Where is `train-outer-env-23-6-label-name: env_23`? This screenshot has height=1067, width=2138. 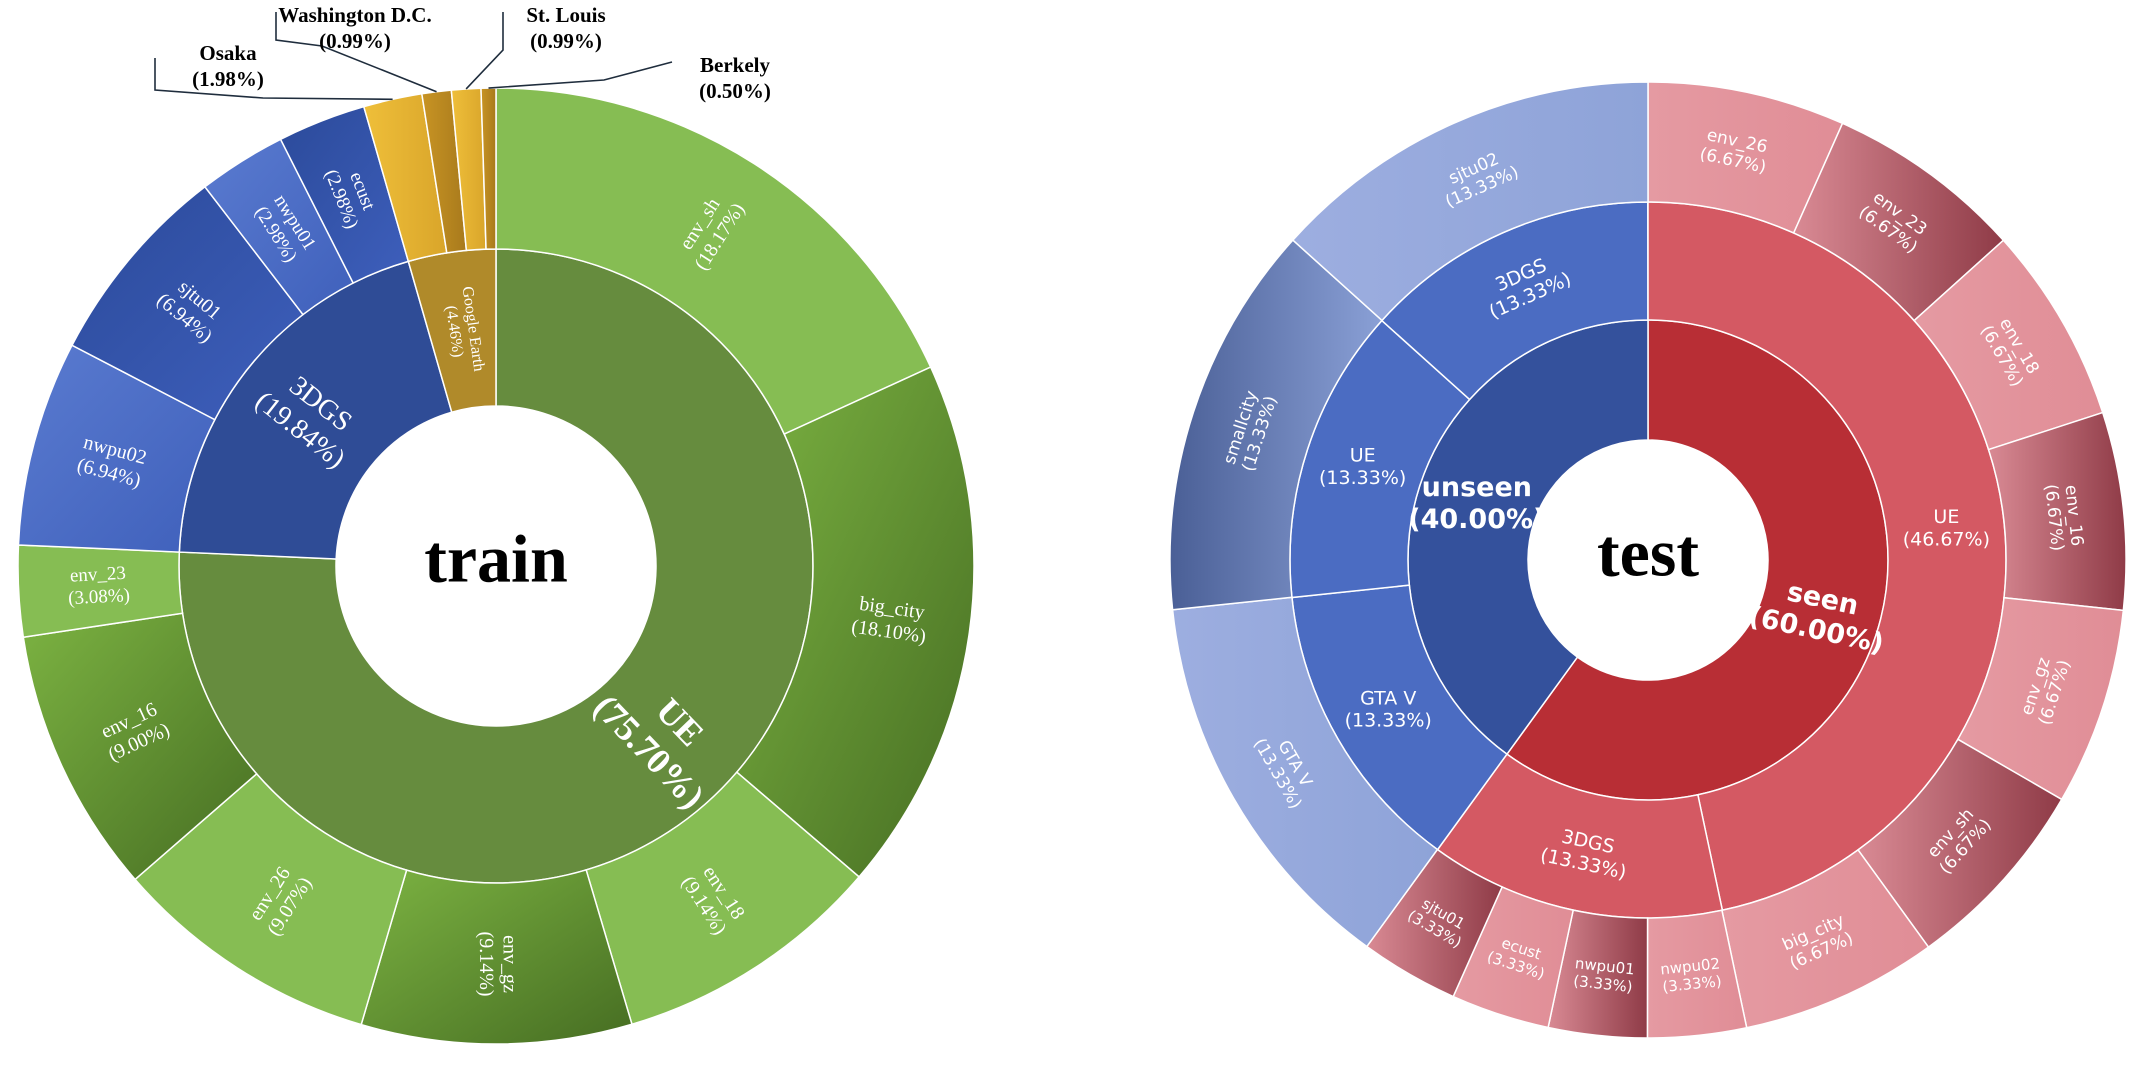
train-outer-env-23-6-label-name: env_23 is located at coordinates (97, 575).